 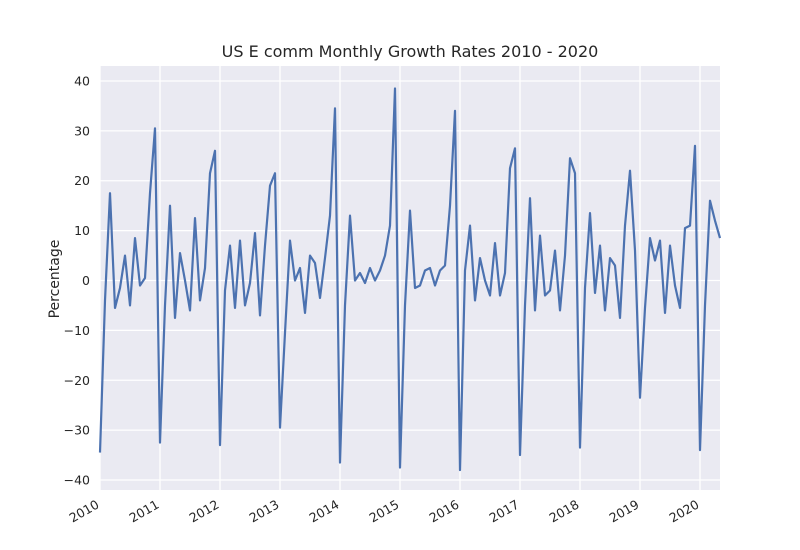 I want to click on x-tick-label: 2015, so click(x=383, y=511).